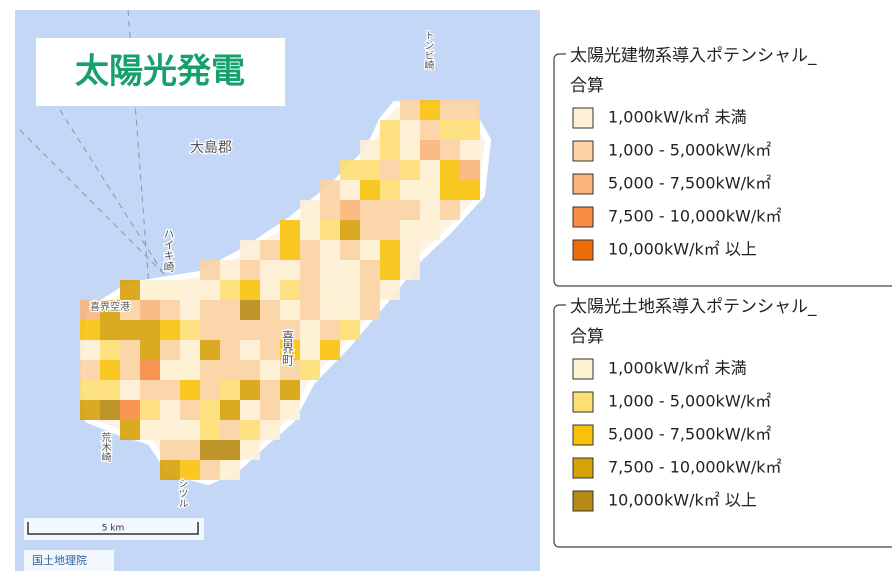  Describe the element at coordinates (105, 447) in the screenshot. I see `place-label: 荒木崎` at that location.